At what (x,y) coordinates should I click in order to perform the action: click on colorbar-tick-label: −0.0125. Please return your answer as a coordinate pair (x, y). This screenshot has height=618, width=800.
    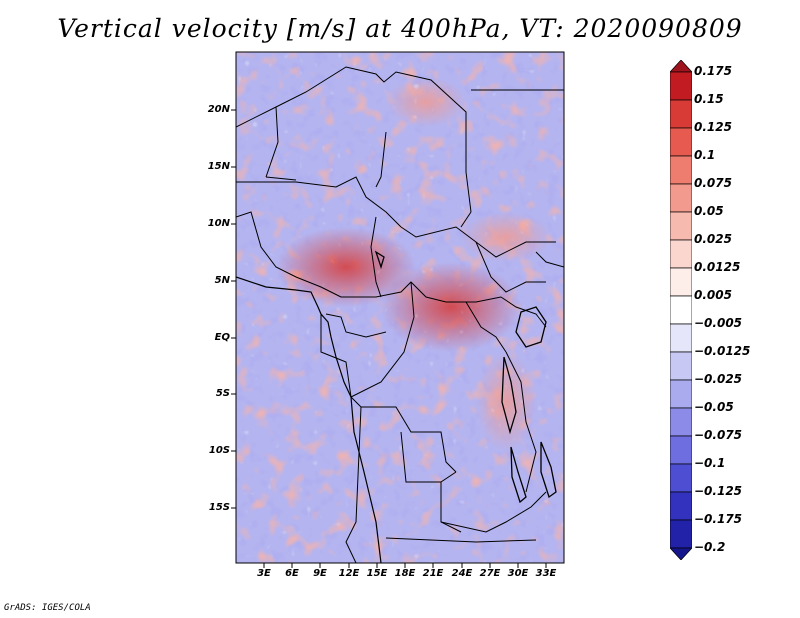
    Looking at the image, I should click on (722, 351).